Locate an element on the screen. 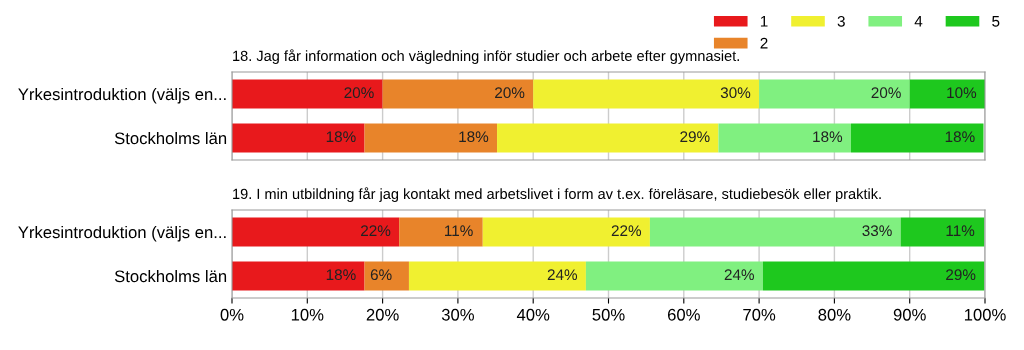  x-tick-label: 50% is located at coordinates (608, 314).